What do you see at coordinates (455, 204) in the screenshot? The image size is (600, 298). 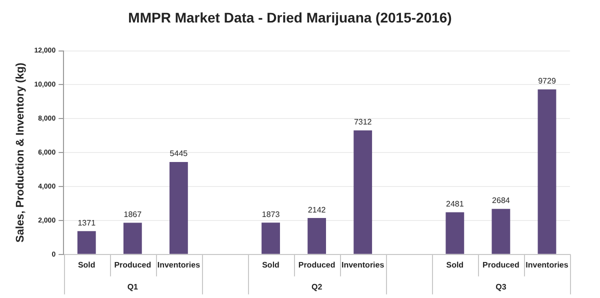 I see `data-label: 2481` at bounding box center [455, 204].